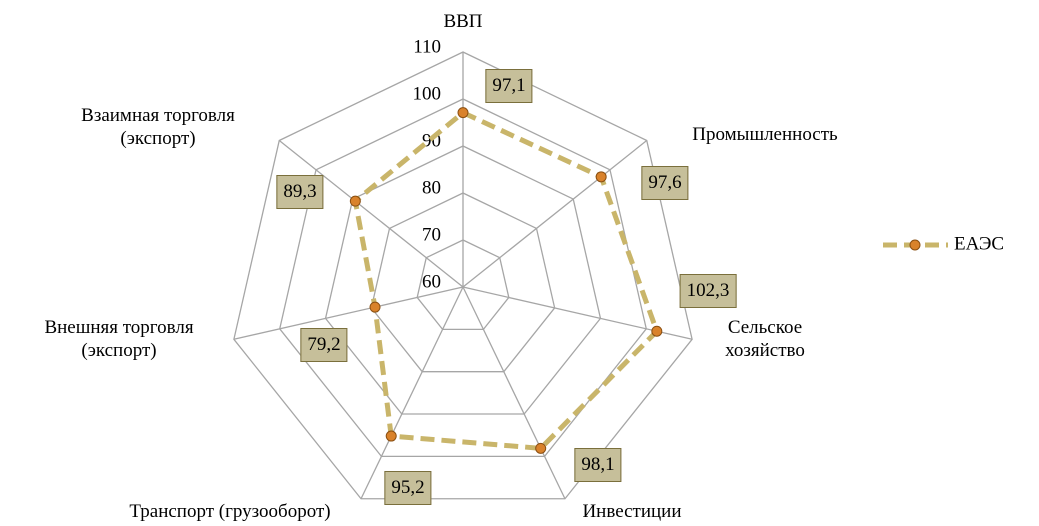 Image resolution: width=1039 pixels, height=526 pixels. I want to click on data-label: 102,3, so click(708, 291).